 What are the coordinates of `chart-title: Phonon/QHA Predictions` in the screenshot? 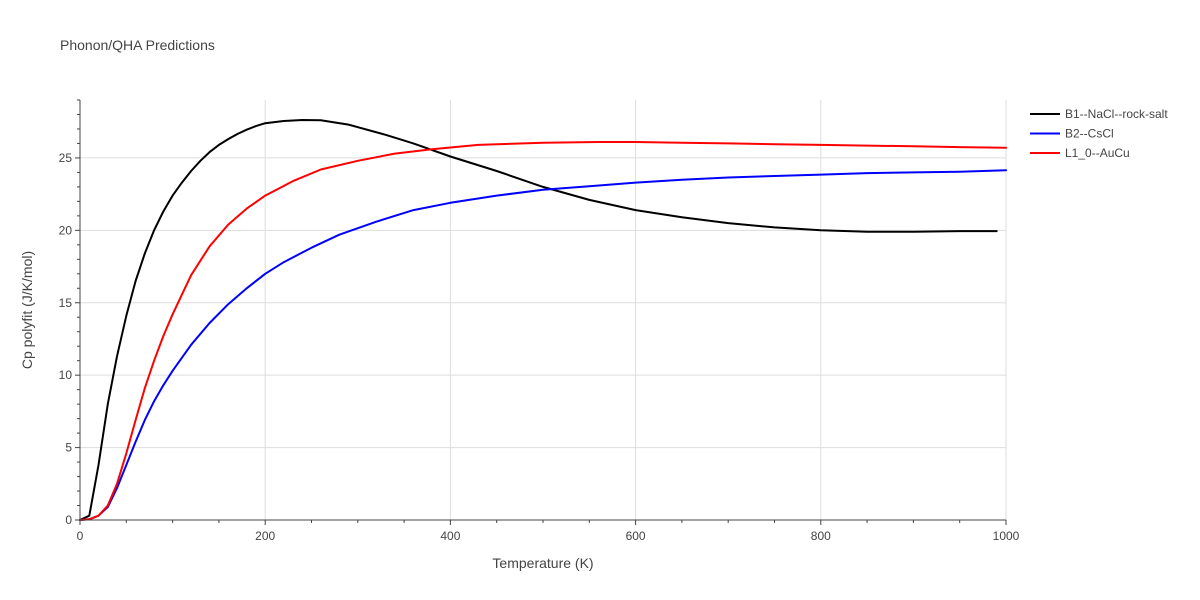 It's located at (137, 45).